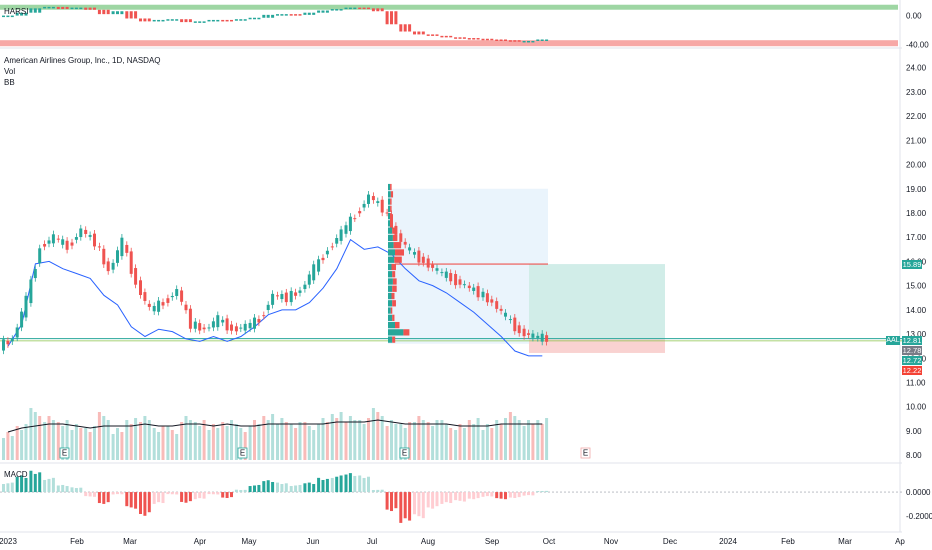  What do you see at coordinates (275, 297) in the screenshot?
I see `bb-basis-line` at bounding box center [275, 297].